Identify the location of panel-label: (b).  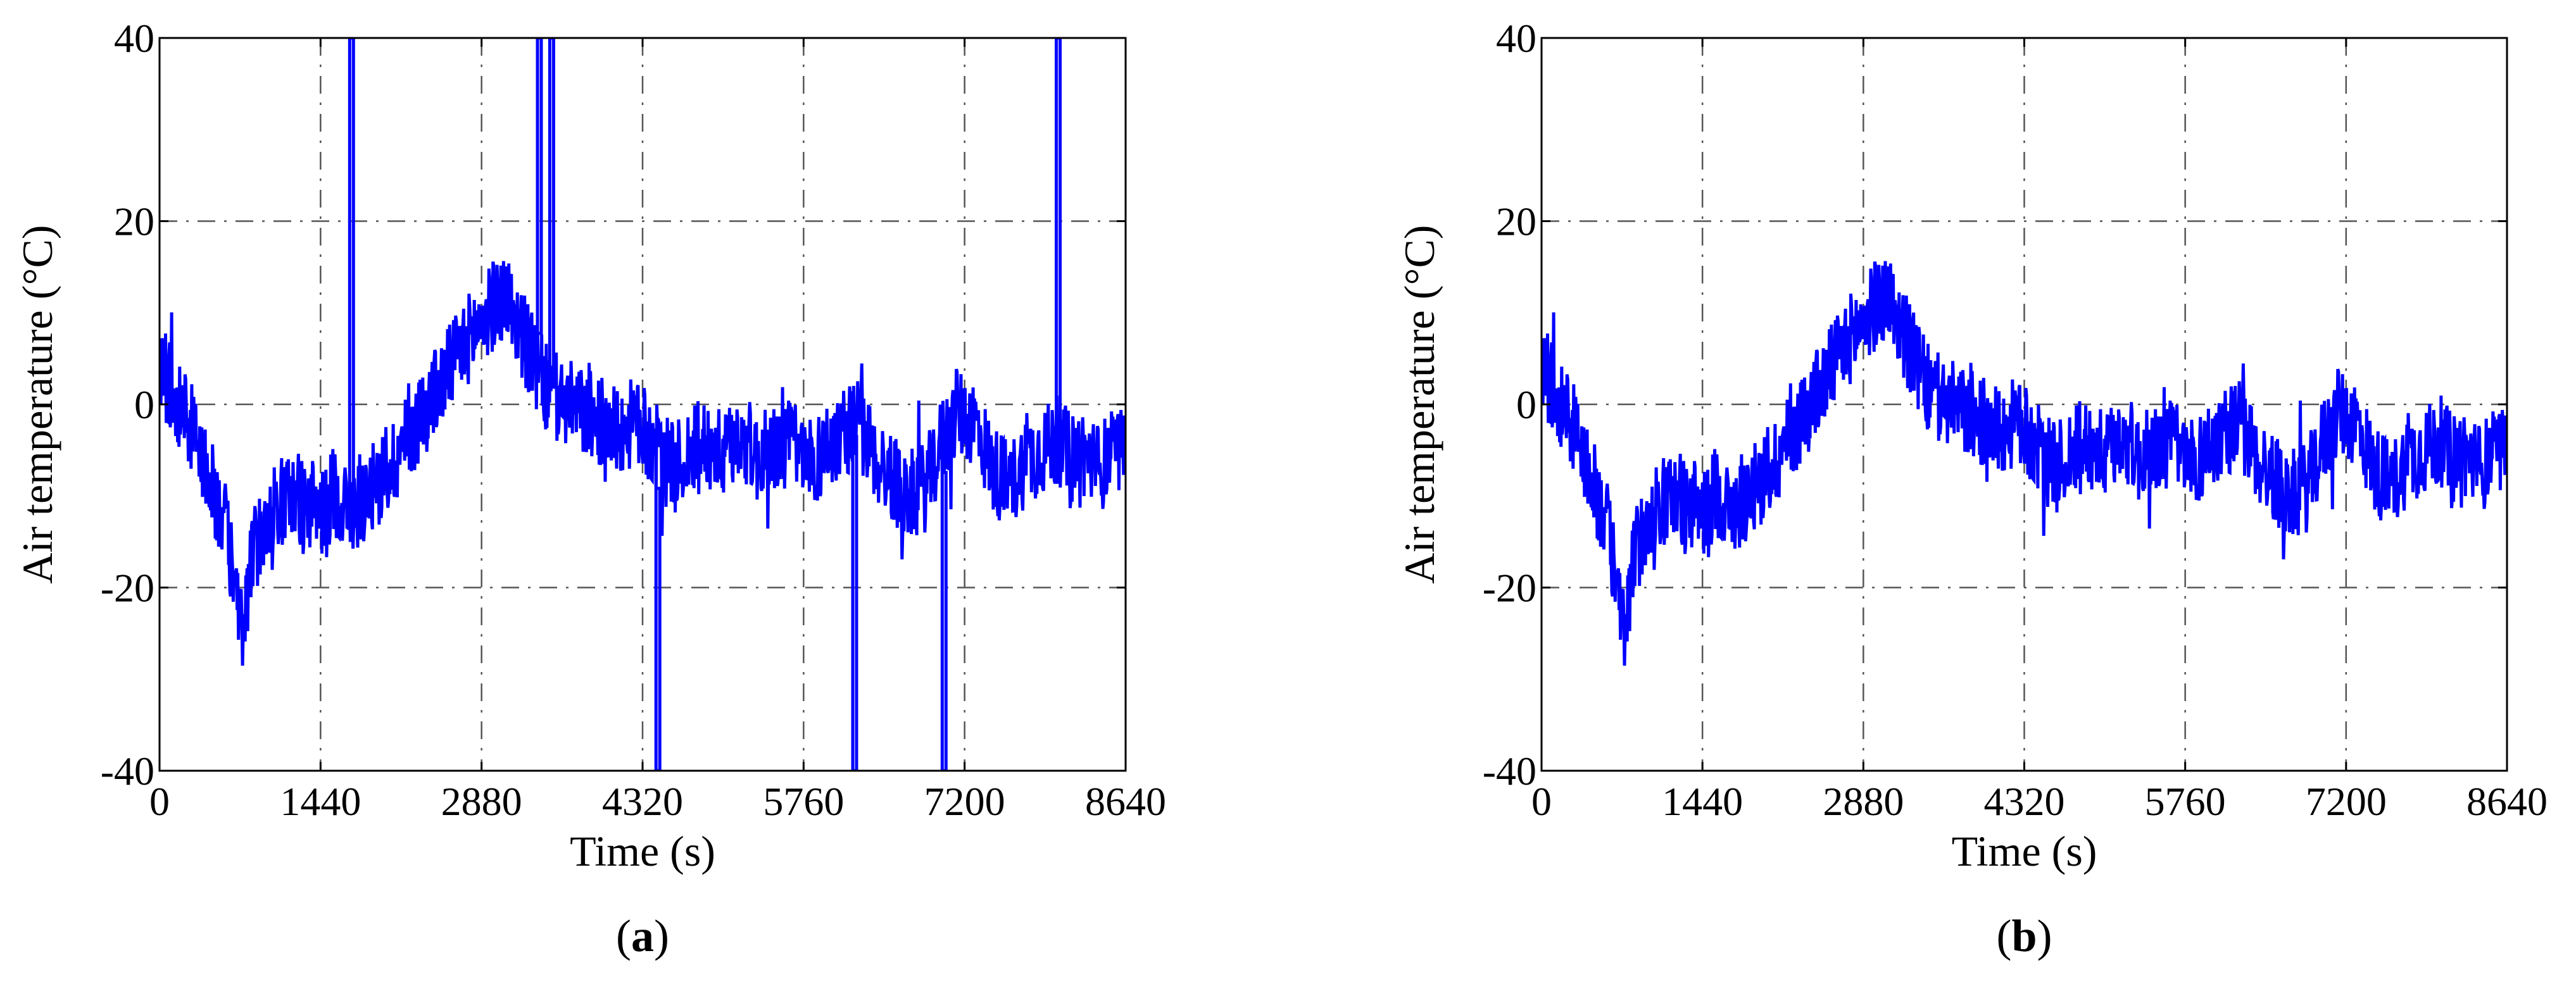
(2024, 936).